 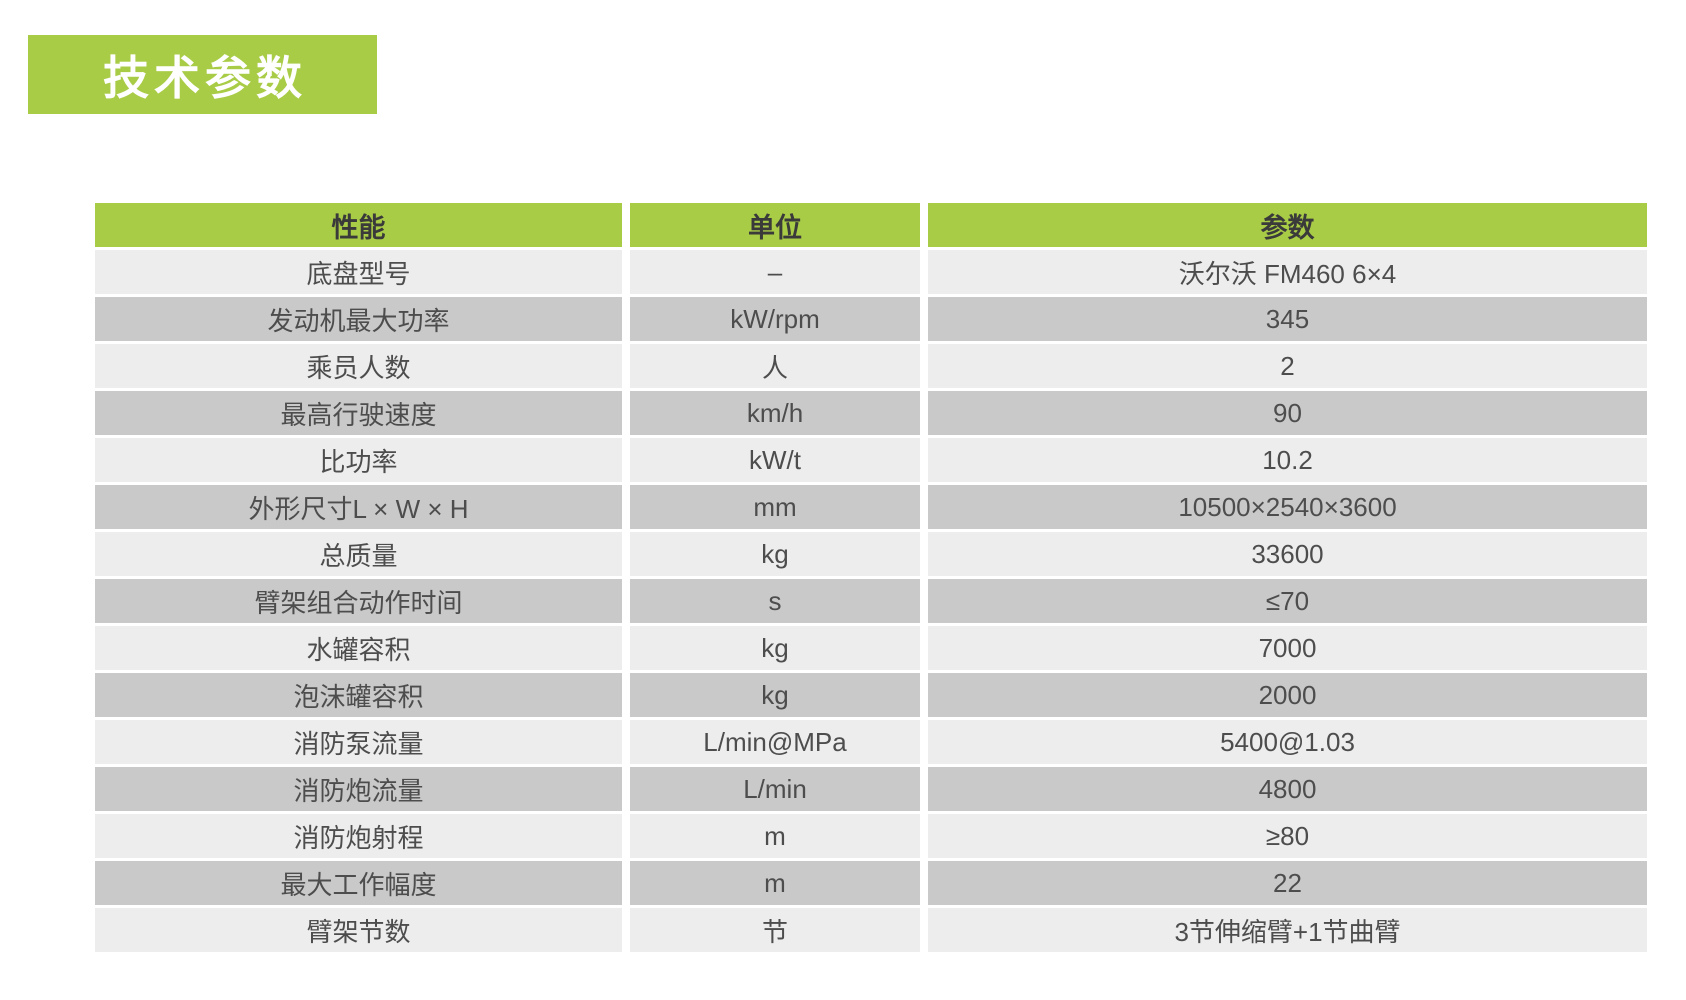 What do you see at coordinates (358, 836) in the screenshot?
I see `cell-performance: 消防炮射程` at bounding box center [358, 836].